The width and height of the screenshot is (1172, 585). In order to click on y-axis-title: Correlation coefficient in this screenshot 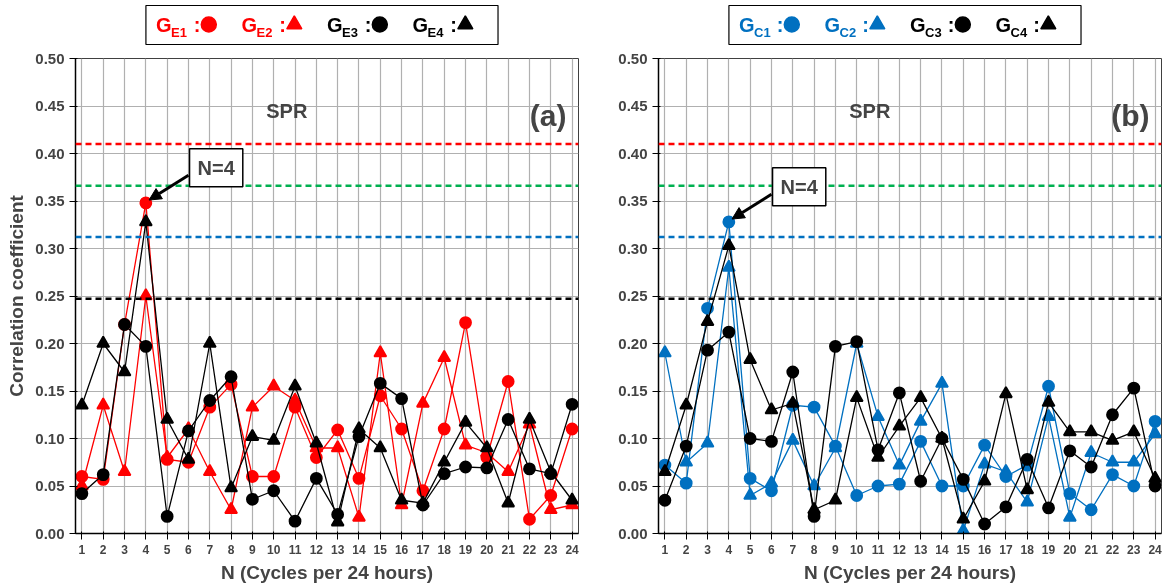, I will do `click(17, 295)`.